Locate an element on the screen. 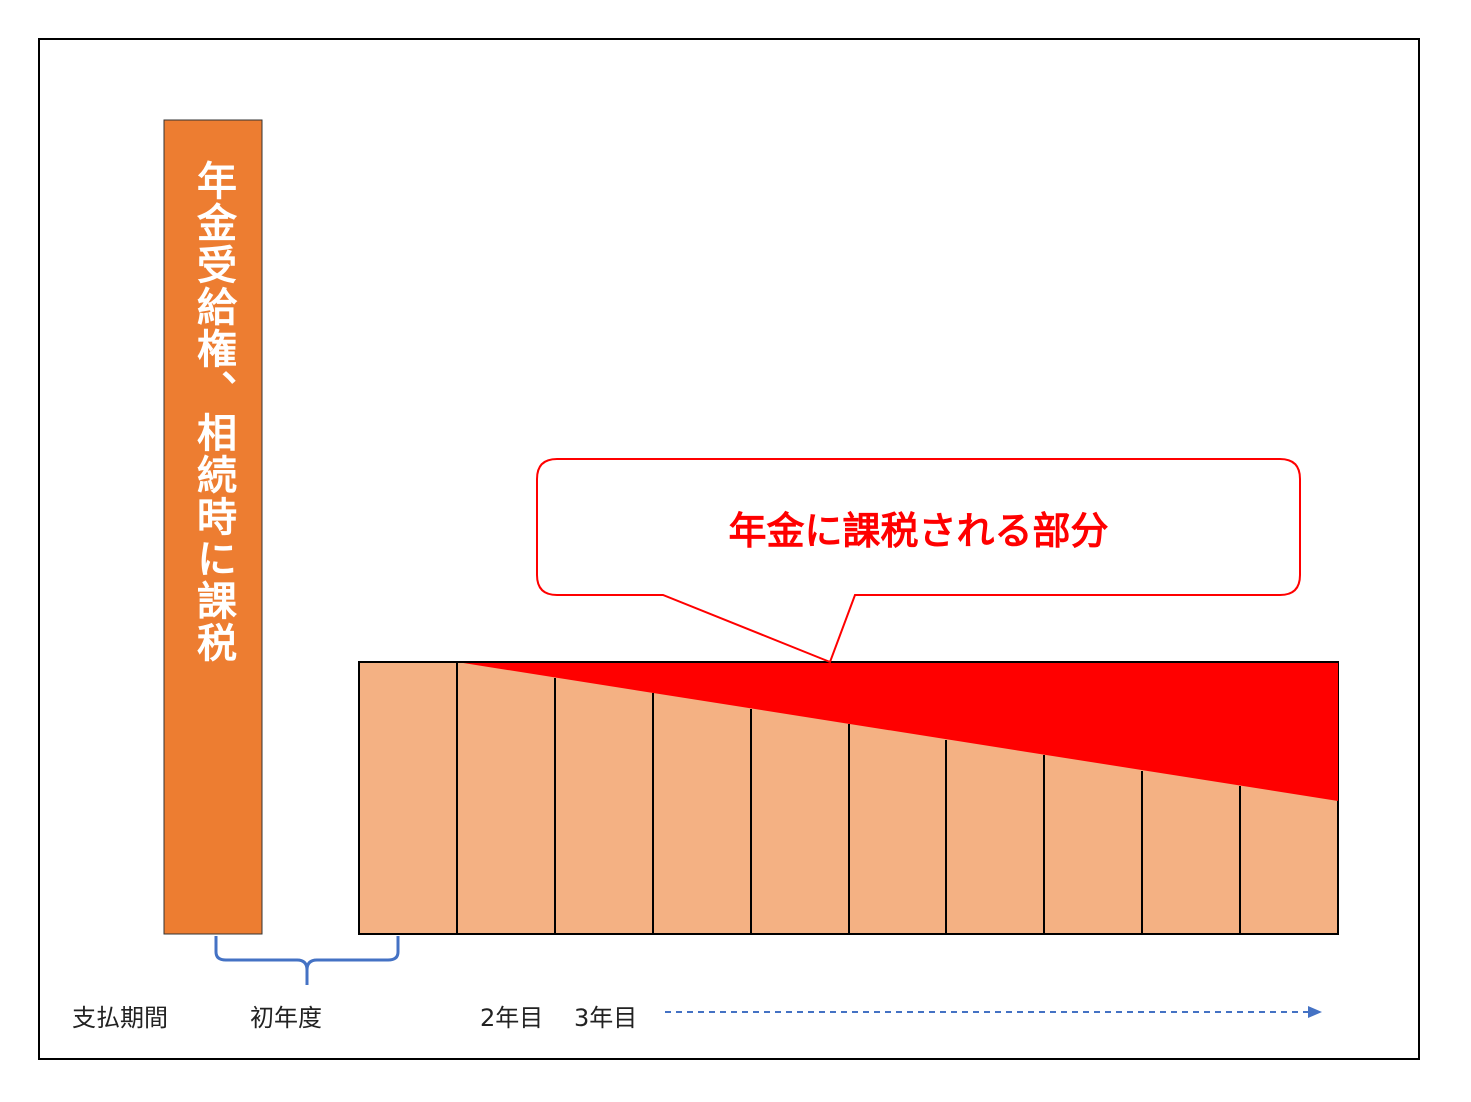  taxed-area is located at coordinates (897, 731).